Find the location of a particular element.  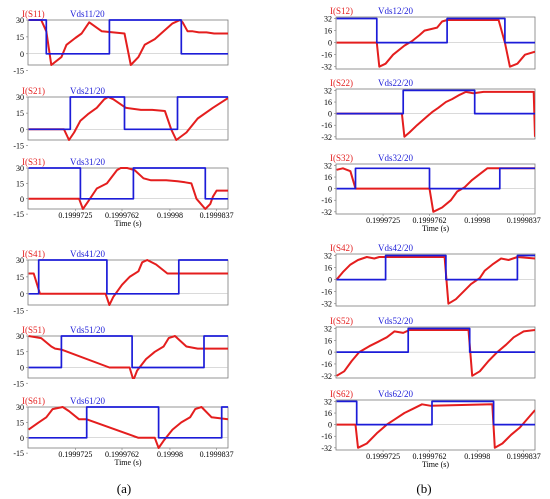

legend-voltage: Vds62/20 is located at coordinates (396, 394).